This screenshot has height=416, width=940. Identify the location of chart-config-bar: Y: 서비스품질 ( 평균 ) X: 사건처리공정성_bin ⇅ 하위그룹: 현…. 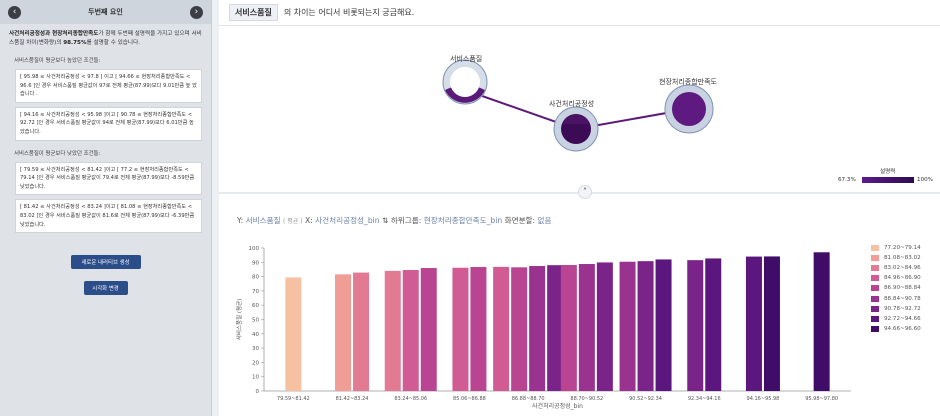
(394, 220).